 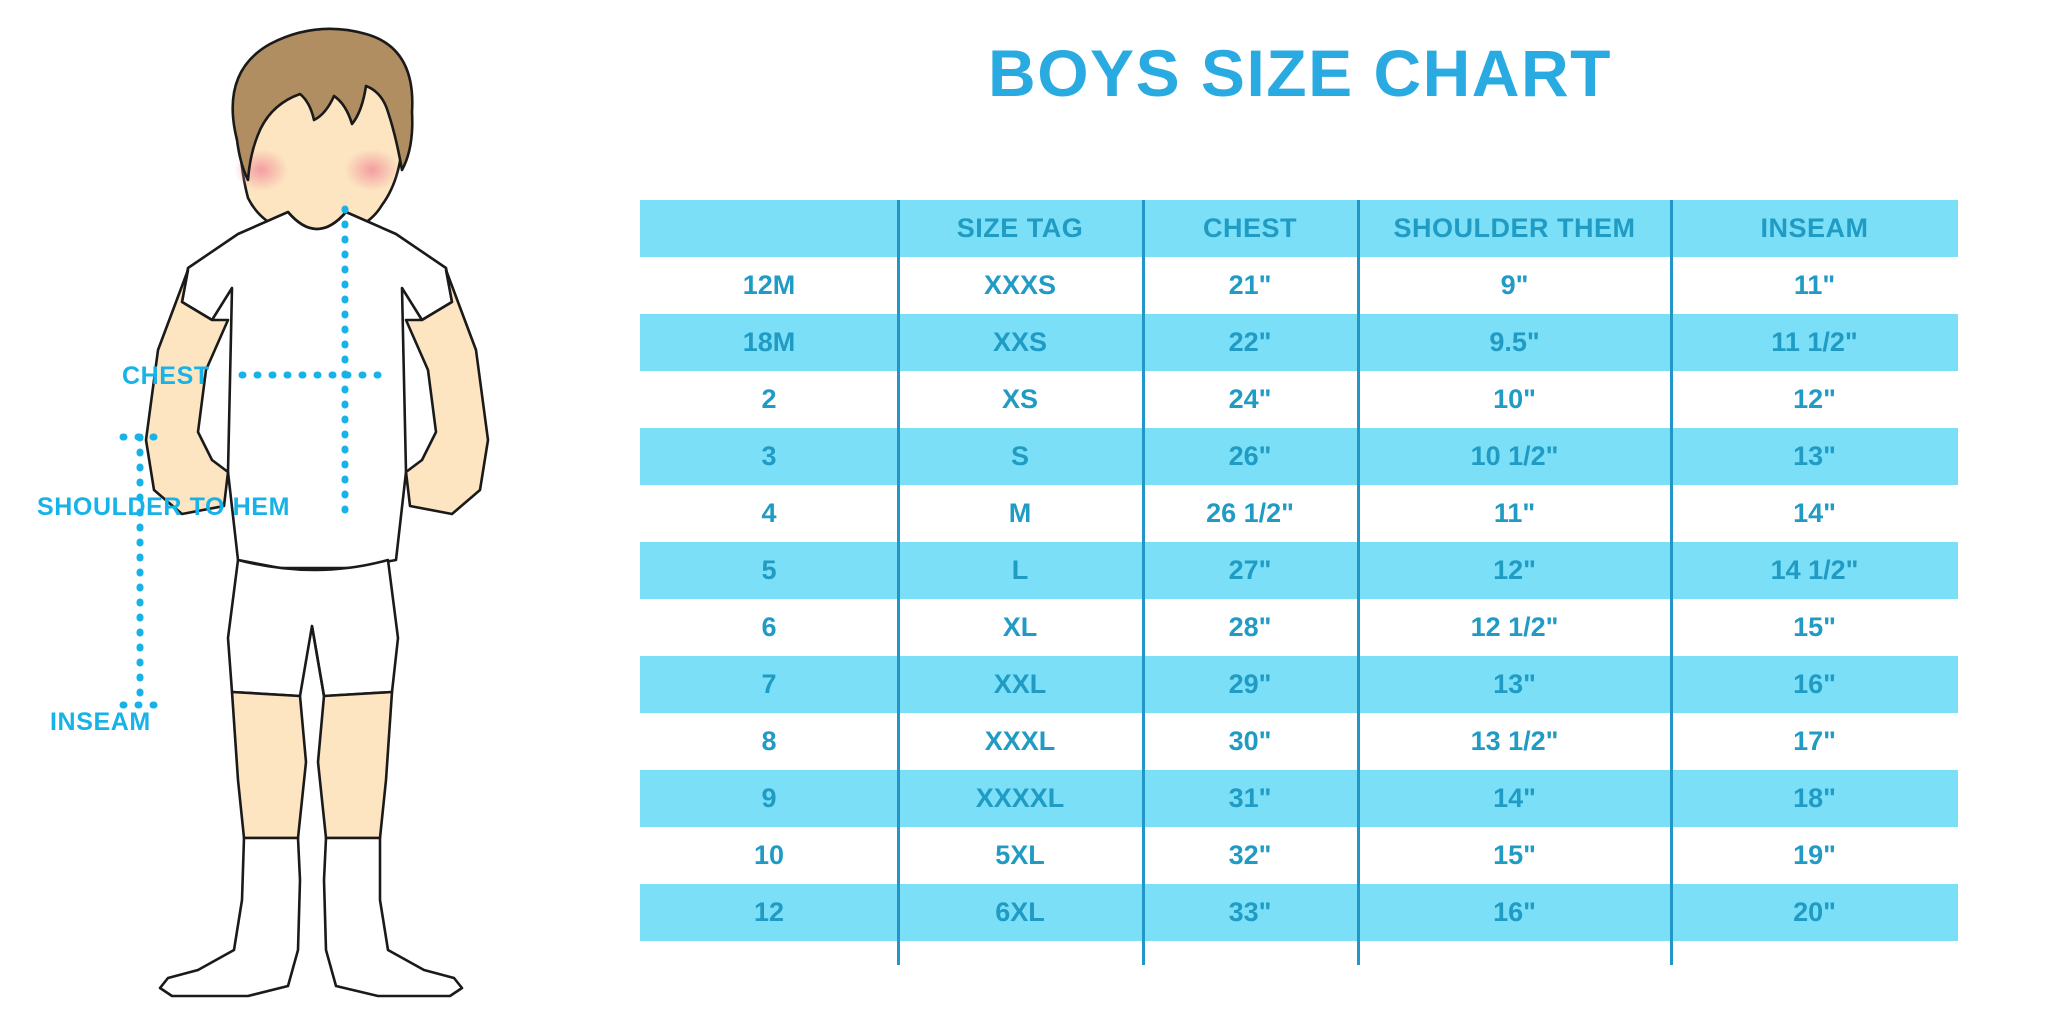 I want to click on cell-size-tag: M, so click(x=1020, y=513).